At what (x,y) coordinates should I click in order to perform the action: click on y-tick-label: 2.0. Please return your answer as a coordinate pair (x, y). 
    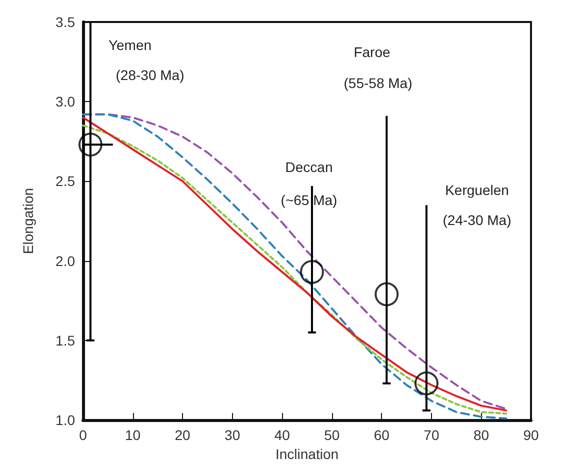
    Looking at the image, I should click on (66, 260).